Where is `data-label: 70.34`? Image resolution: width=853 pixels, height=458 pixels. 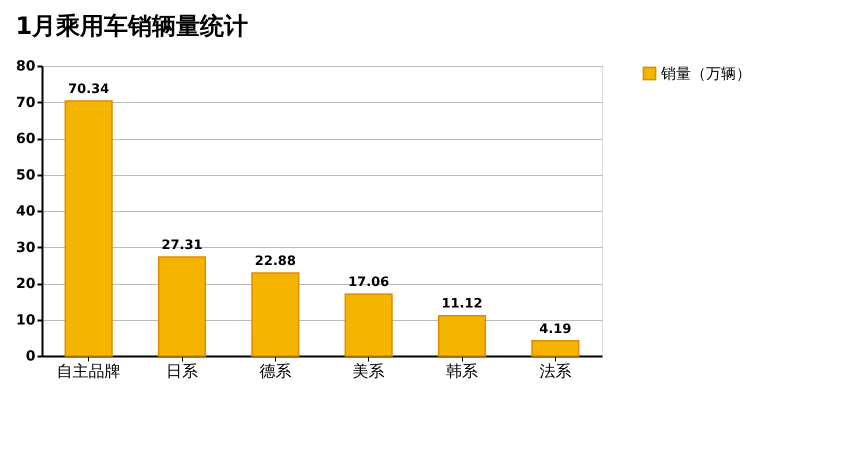 data-label: 70.34 is located at coordinates (89, 90).